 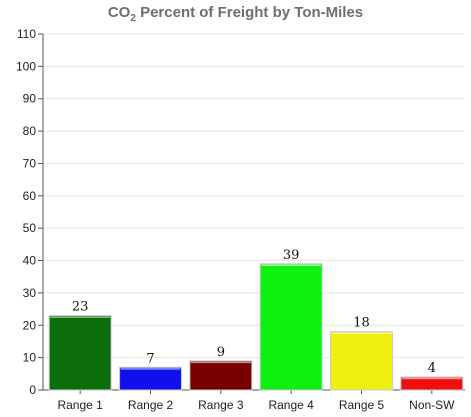 What do you see at coordinates (30, 163) in the screenshot?
I see `y-tick-label: 70` at bounding box center [30, 163].